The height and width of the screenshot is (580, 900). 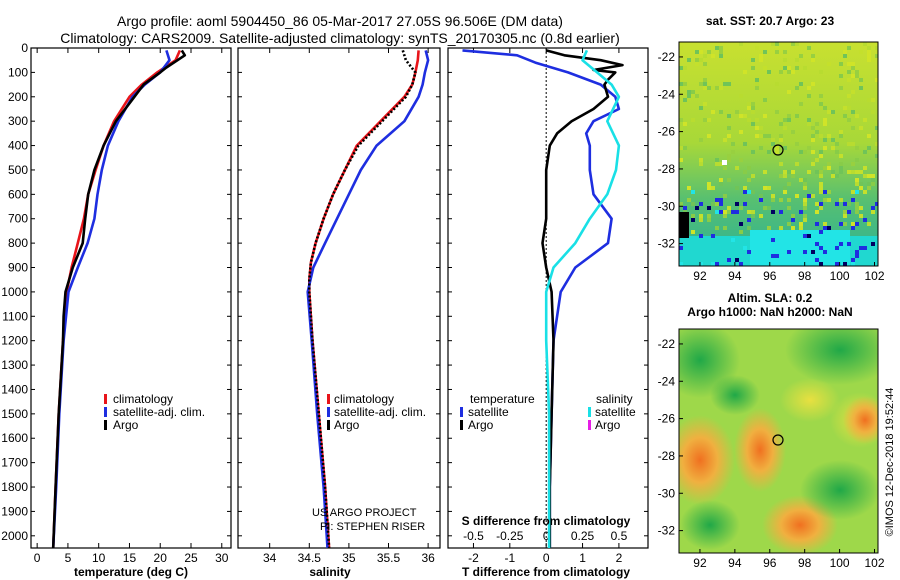 What do you see at coordinates (874, 563) in the screenshot?
I see `map-x-tick-label: 102` at bounding box center [874, 563].